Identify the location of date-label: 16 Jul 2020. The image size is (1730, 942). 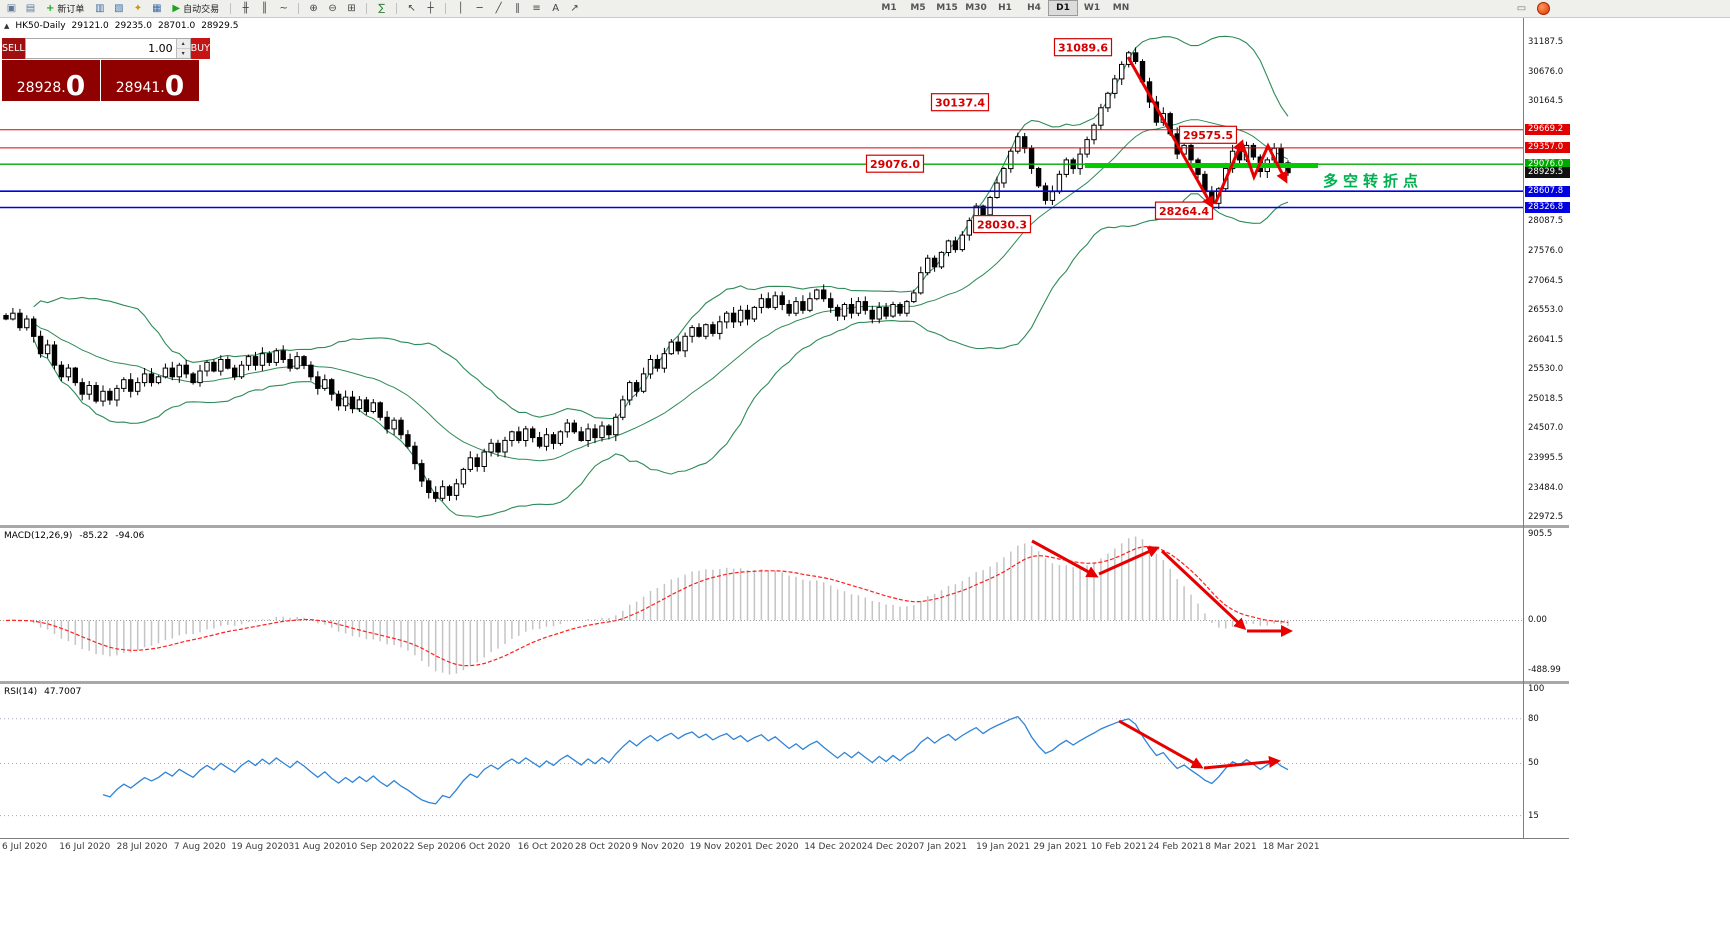
(85, 847).